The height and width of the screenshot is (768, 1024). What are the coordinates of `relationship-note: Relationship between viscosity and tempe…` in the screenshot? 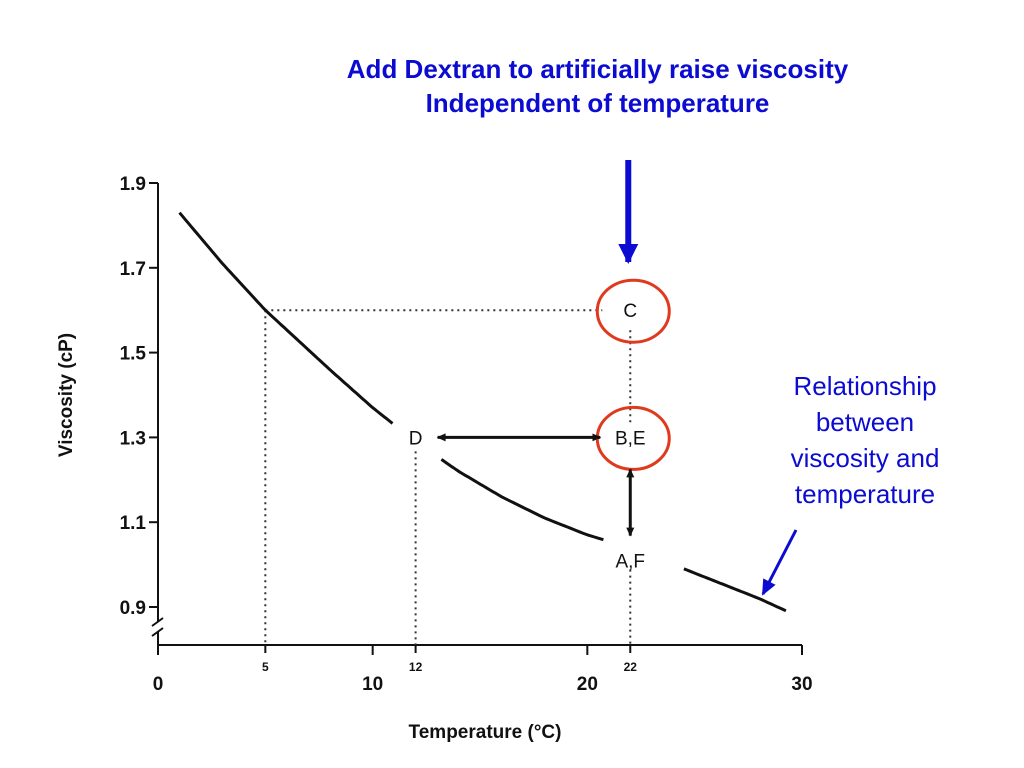 It's located at (865, 440).